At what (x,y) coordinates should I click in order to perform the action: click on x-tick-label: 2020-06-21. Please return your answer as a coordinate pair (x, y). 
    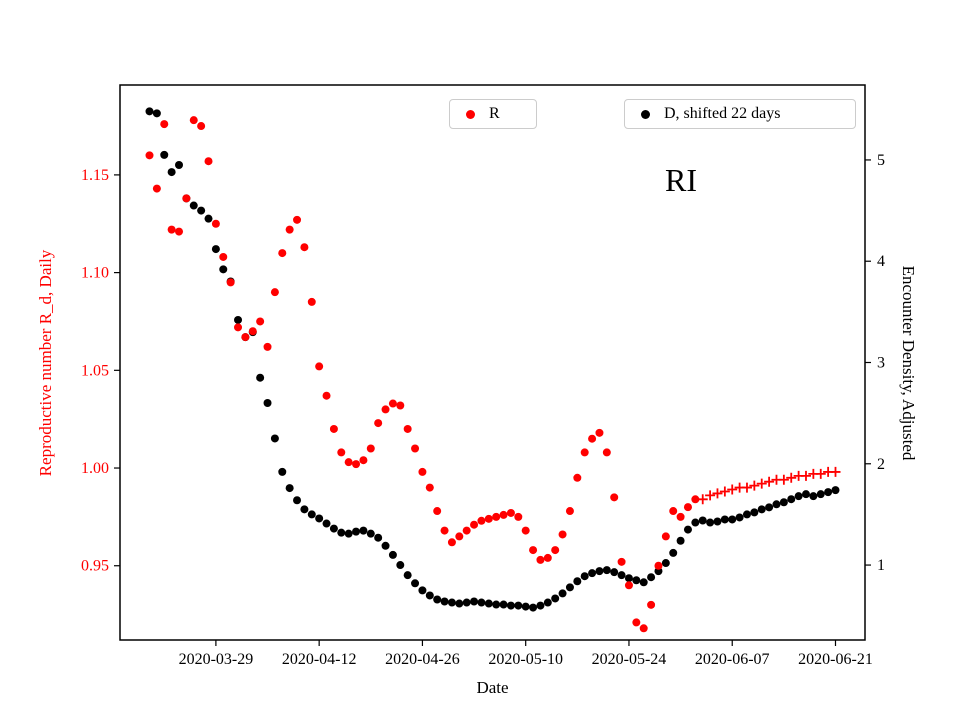
    Looking at the image, I should click on (835, 659).